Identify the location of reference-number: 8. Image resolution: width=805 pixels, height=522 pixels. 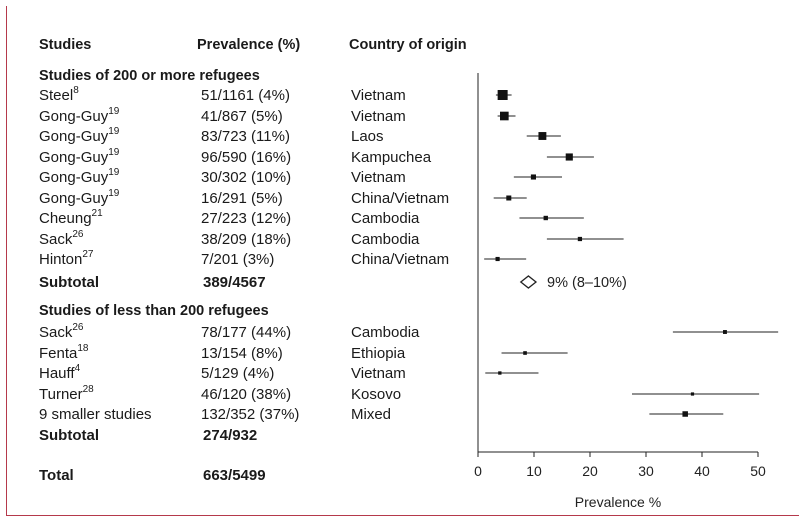
(76, 90).